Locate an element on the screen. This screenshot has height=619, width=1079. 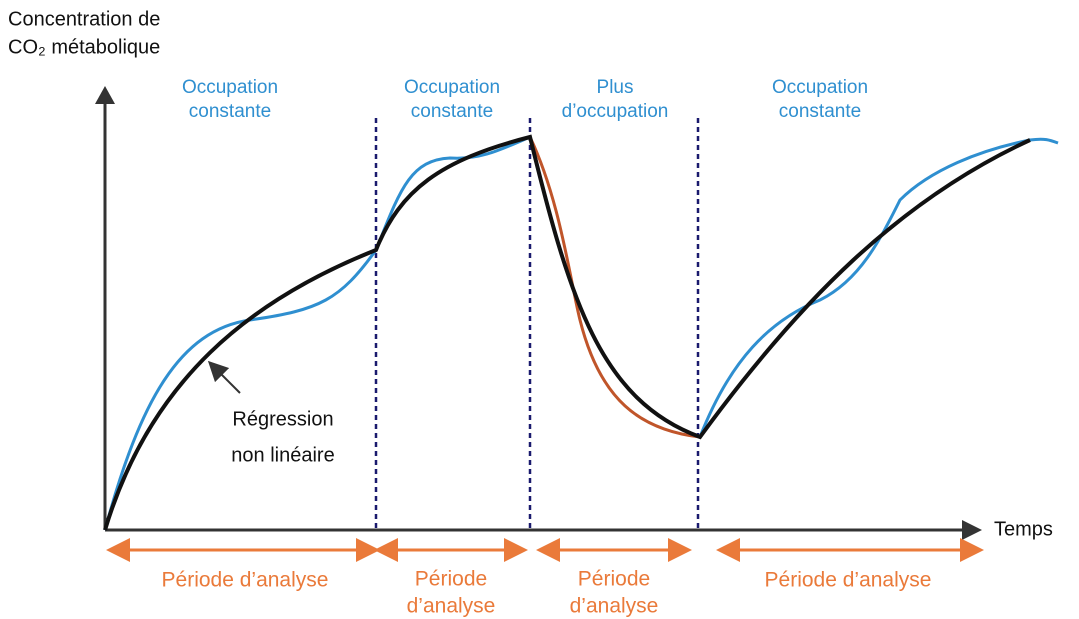
y-arrow is located at coordinates (105, 95).